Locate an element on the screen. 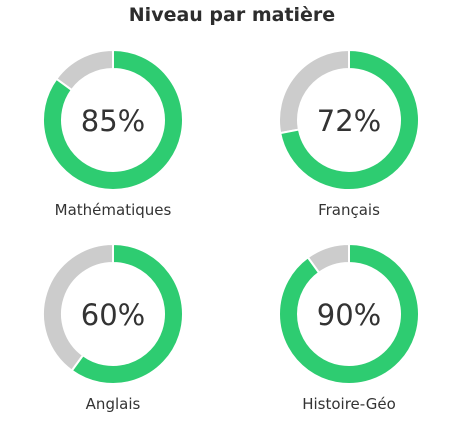 The height and width of the screenshot is (444, 464). donut-value-label: 85% is located at coordinates (113, 121).